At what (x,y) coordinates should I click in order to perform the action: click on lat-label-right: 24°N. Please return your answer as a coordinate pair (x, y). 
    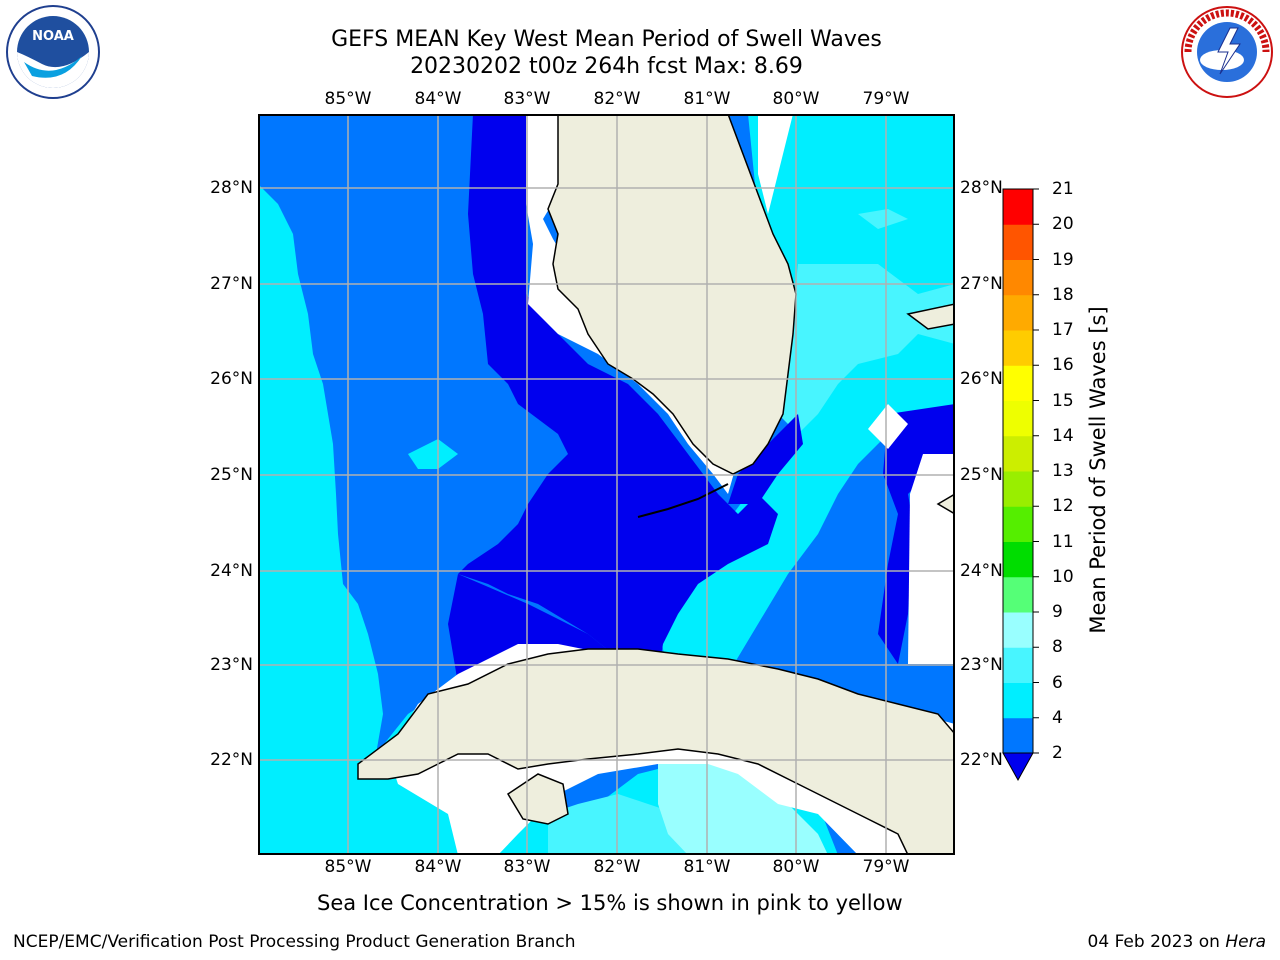
    Looking at the image, I should click on (981, 571).